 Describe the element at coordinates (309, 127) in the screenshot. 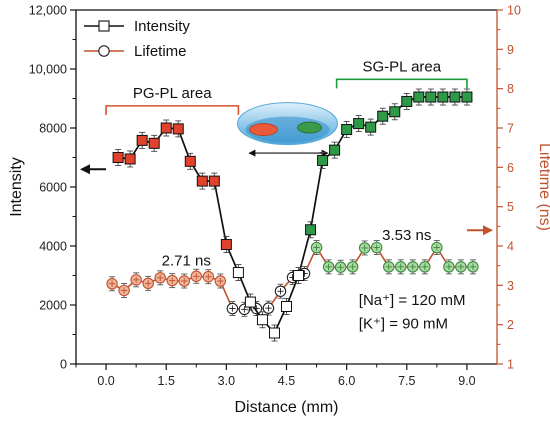

I see `sg-blob` at that location.